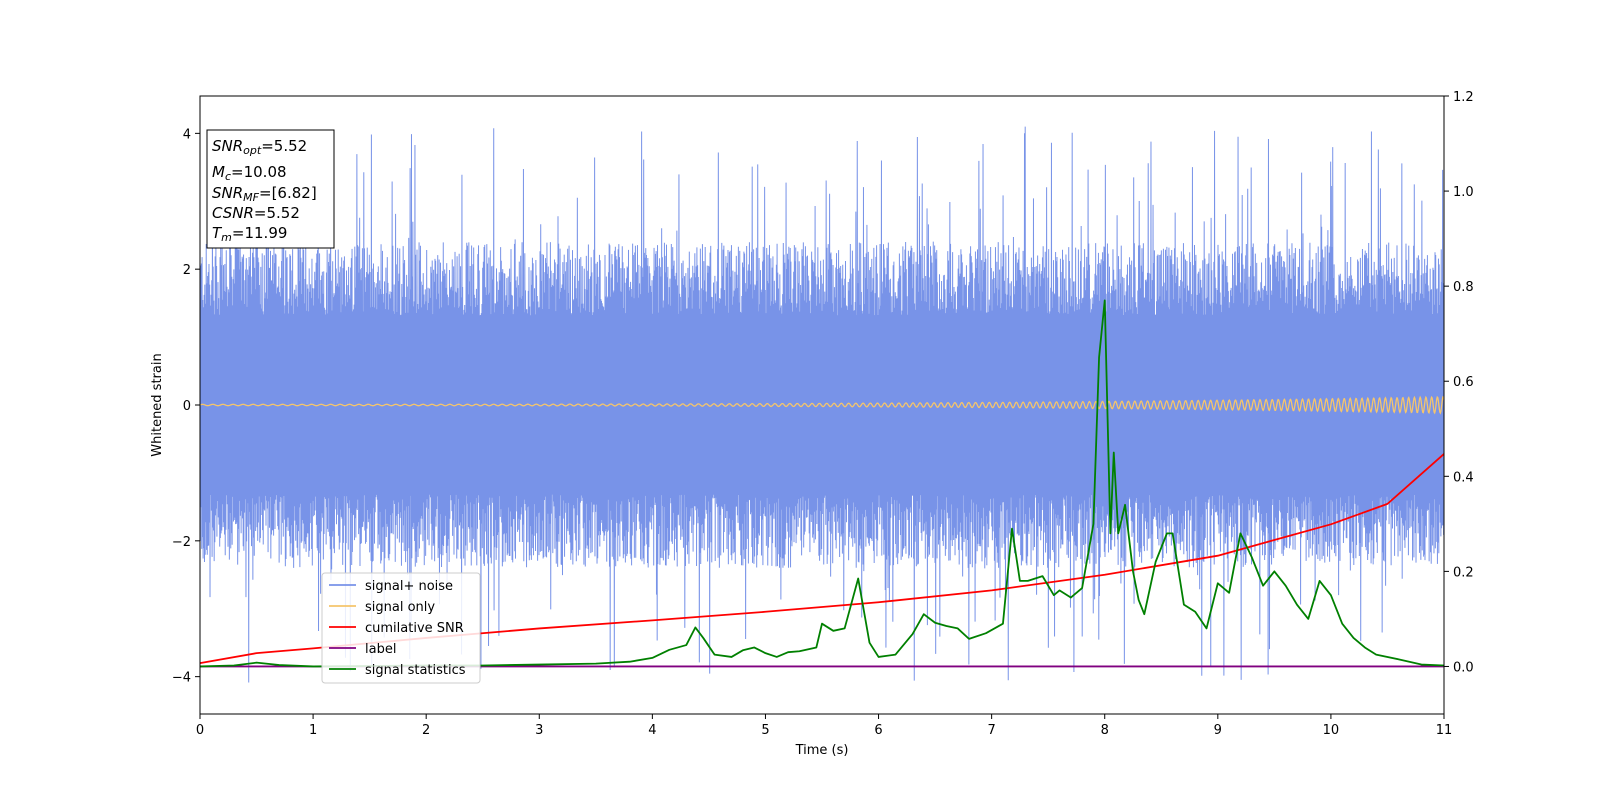  What do you see at coordinates (824, 726) in the screenshot?
I see `x-axis: 0 1 2 3 4 5 6 7 8 9 10 11` at bounding box center [824, 726].